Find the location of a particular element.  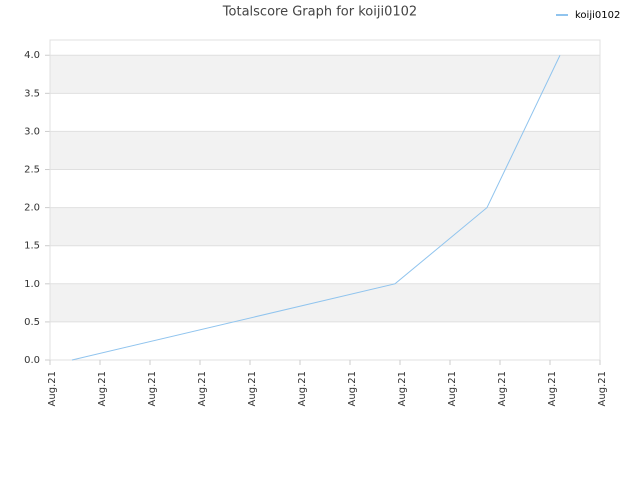

y-tick-label: 4.0 is located at coordinates (32, 55).